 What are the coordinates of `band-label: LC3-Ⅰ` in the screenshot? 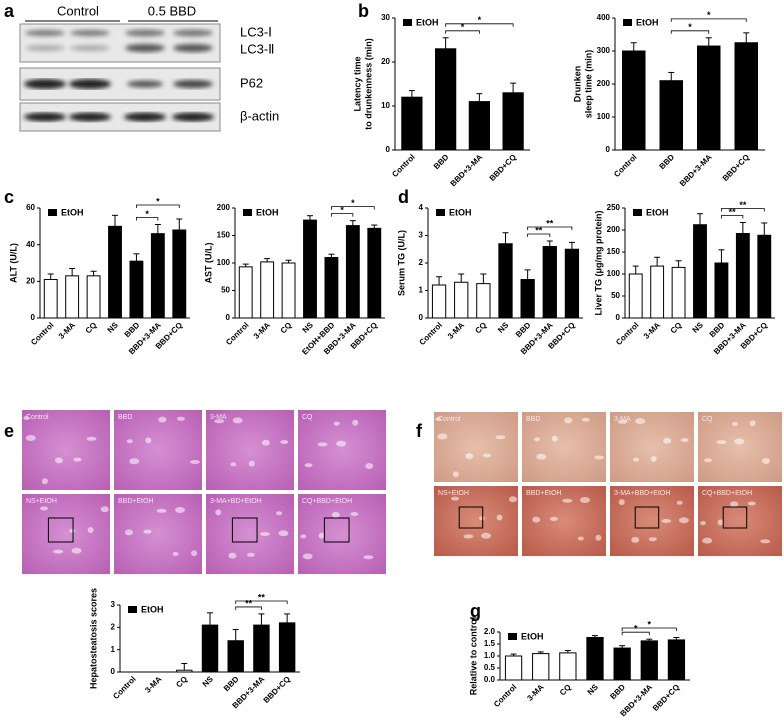 It's located at (256, 31).